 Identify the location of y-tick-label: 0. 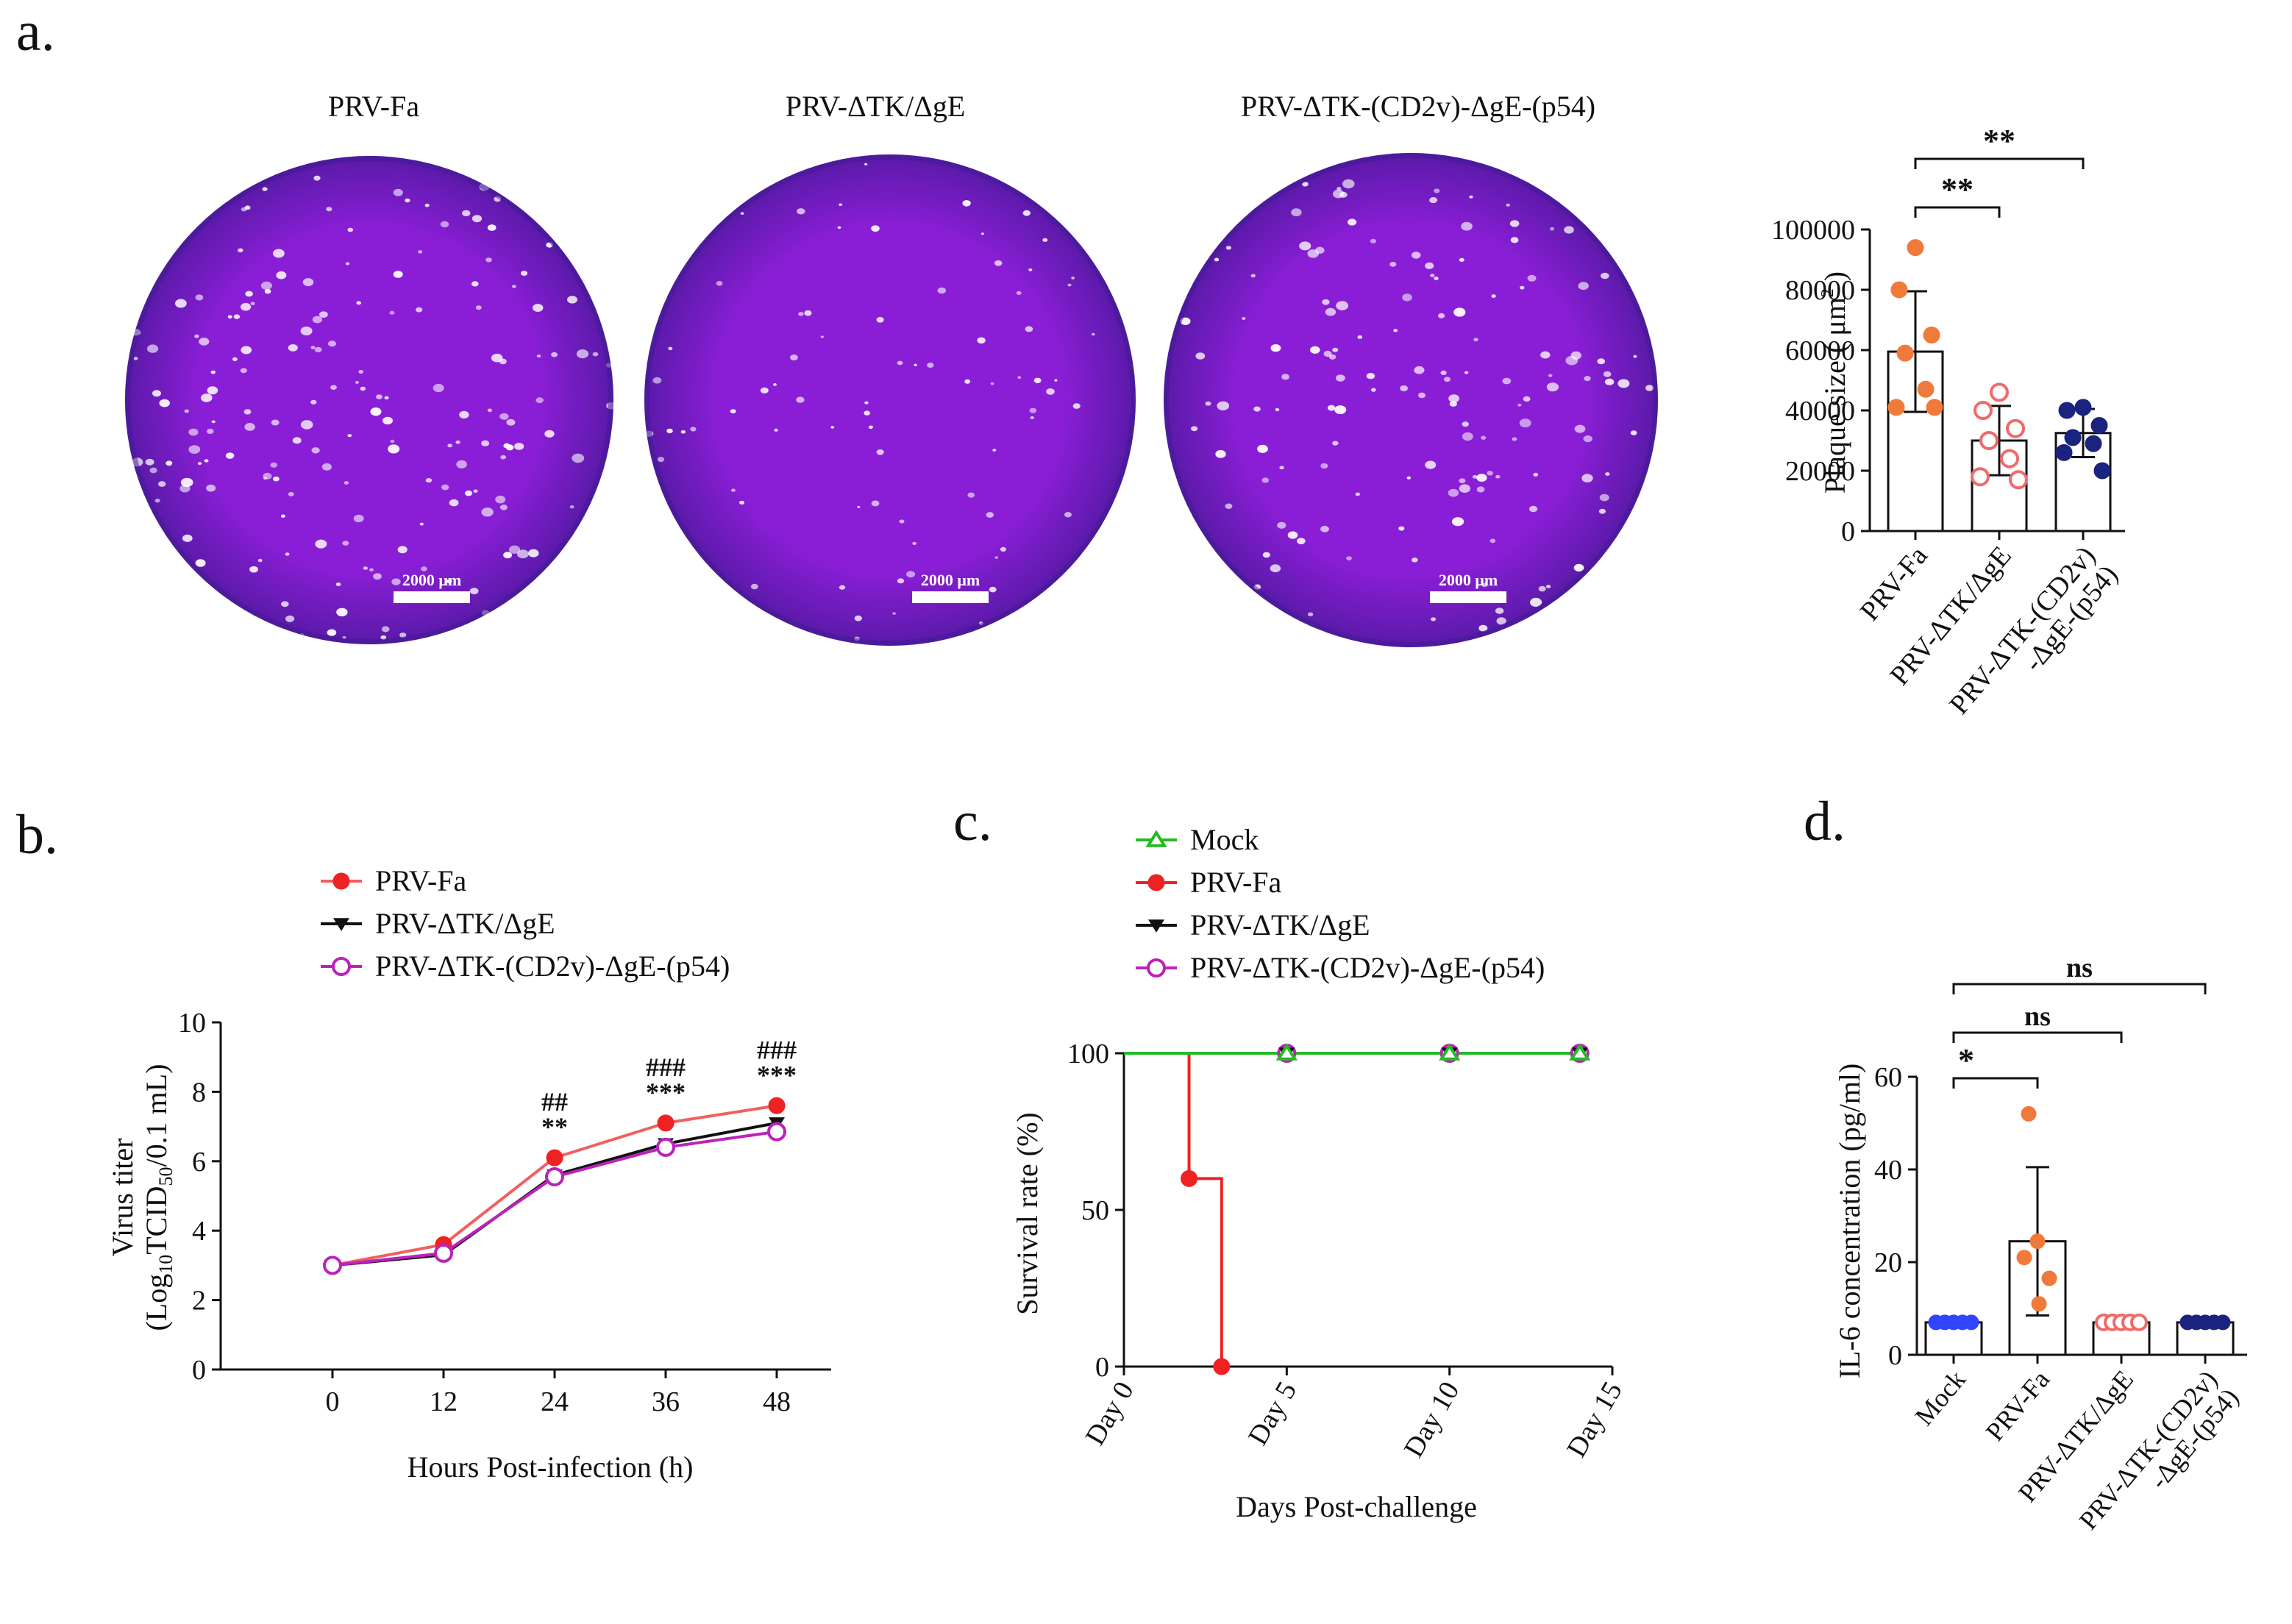
(1895, 1355).